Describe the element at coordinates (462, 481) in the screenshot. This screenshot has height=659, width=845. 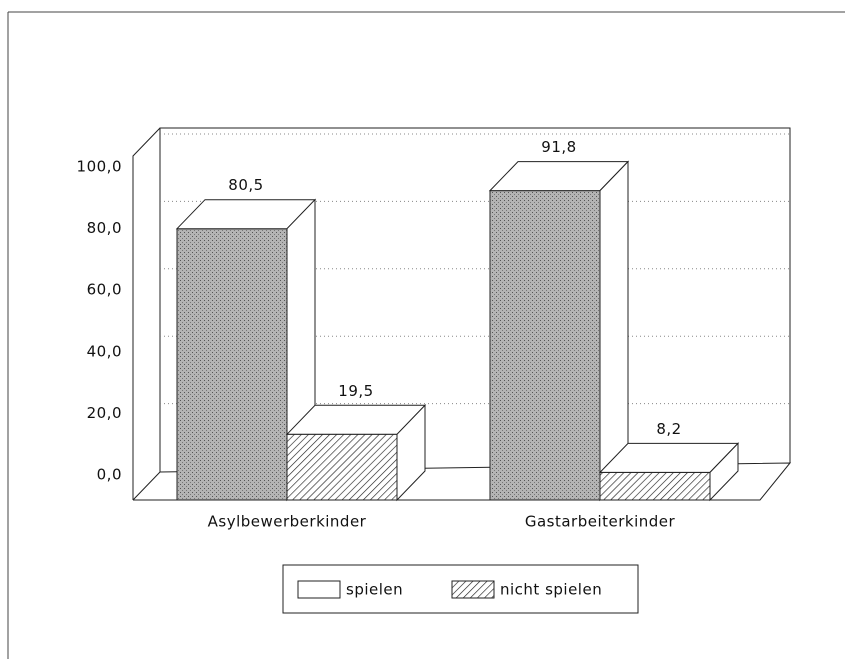
I see `floor` at that location.